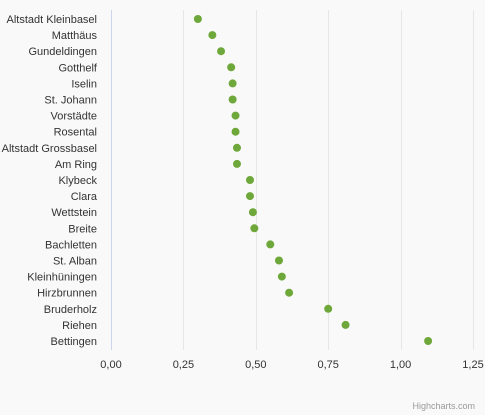 The image size is (485, 415). What do you see at coordinates (400, 365) in the screenshot?
I see `tick-label: 1,00` at bounding box center [400, 365].